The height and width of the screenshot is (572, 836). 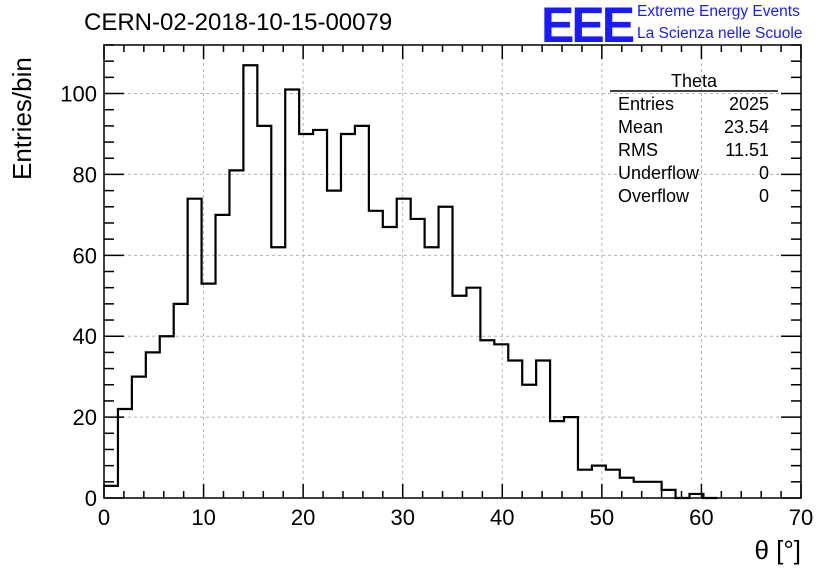 I want to click on y-tick-label: 20, so click(x=85, y=417).